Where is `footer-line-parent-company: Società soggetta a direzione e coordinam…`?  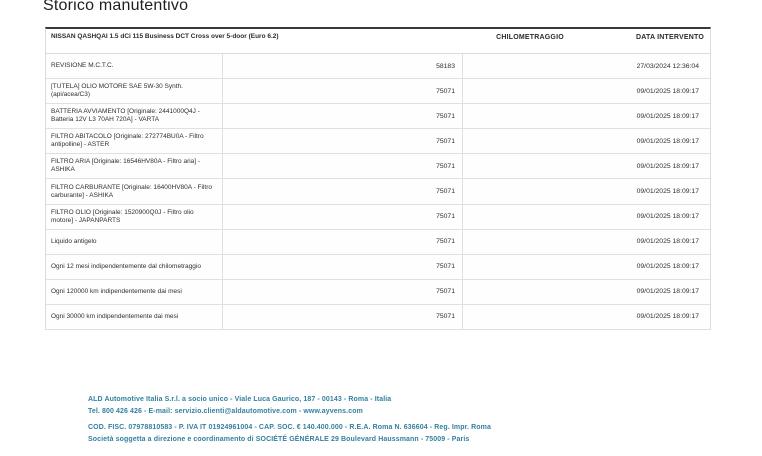
footer-line-parent-company: Società soggetta a direzione e coordinam… is located at coordinates (279, 440).